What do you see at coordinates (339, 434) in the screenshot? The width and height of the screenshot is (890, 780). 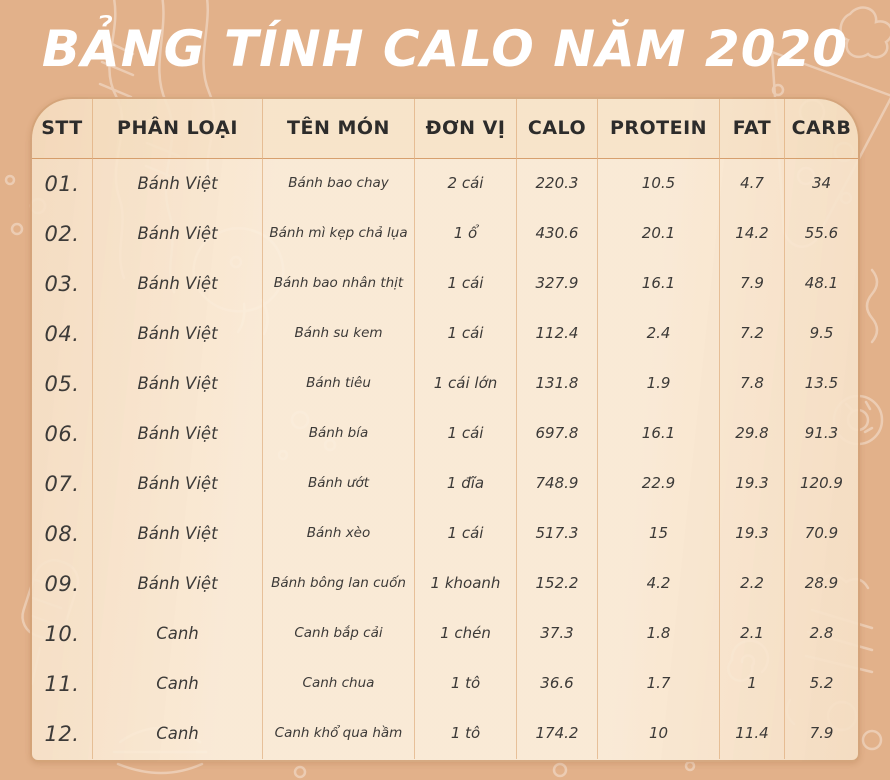 I see `cell-dish: Bánh bía` at bounding box center [339, 434].